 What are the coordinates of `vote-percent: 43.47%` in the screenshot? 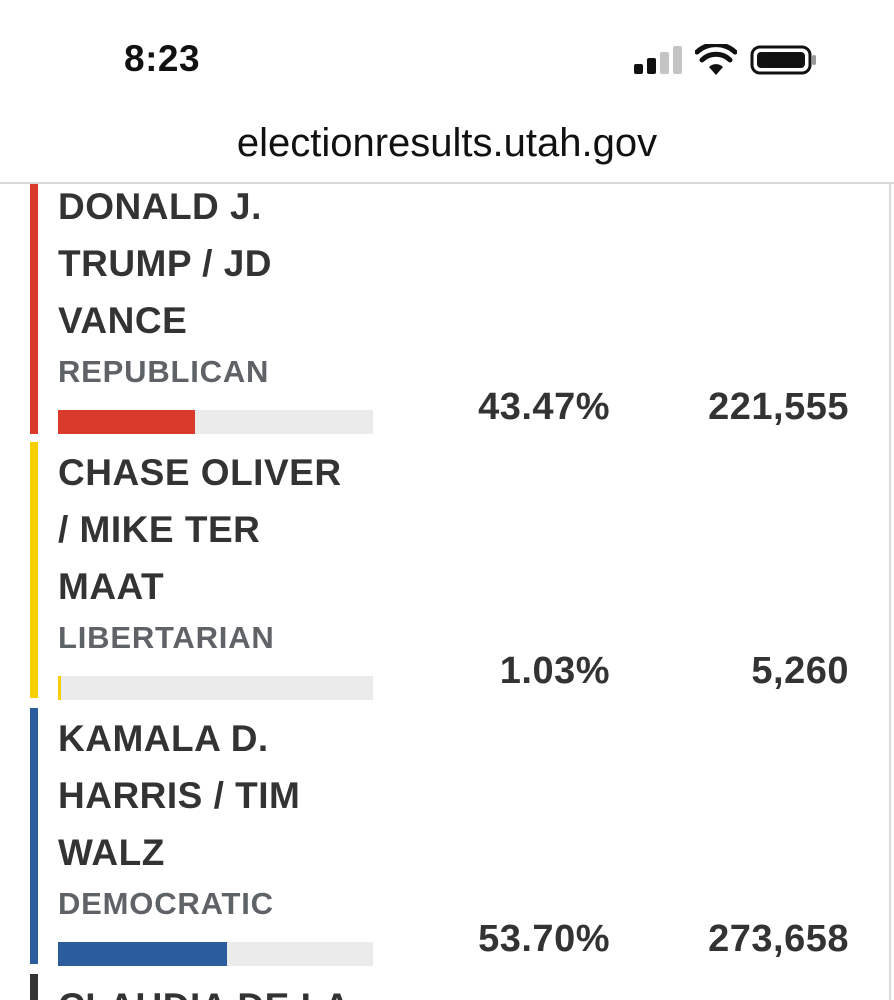 It's located at (544, 407).